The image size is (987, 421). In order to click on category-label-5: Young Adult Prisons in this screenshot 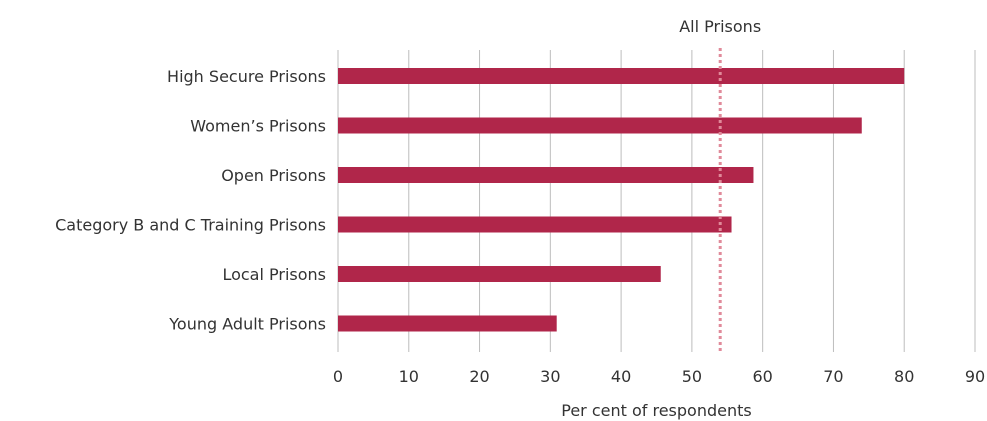, I will do `click(247, 324)`.